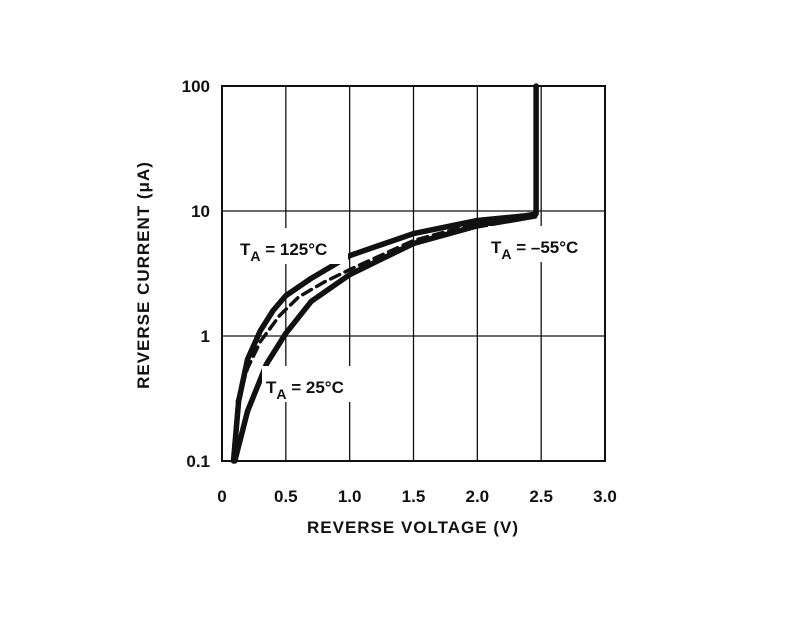 The height and width of the screenshot is (627, 798). I want to click on y-tick-label: 100, so click(196, 86).